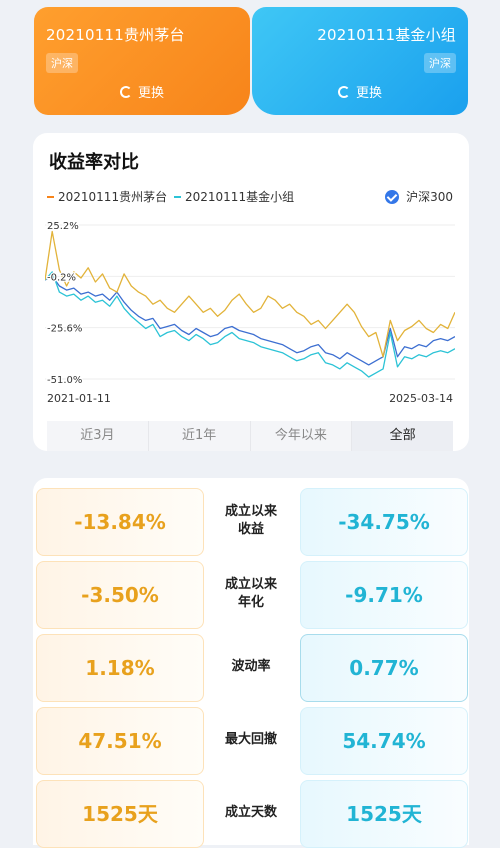  What do you see at coordinates (392, 196) in the screenshot?
I see `checkbox-checked-icon` at bounding box center [392, 196].